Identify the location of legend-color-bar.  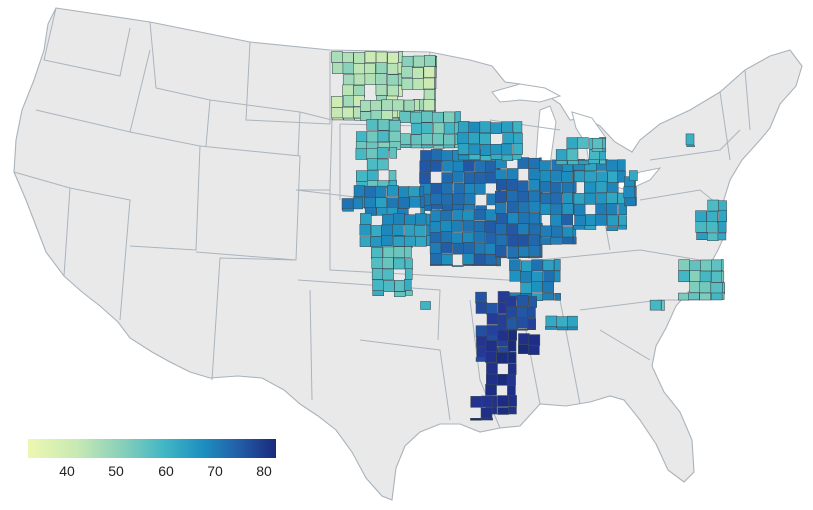
(152, 448).